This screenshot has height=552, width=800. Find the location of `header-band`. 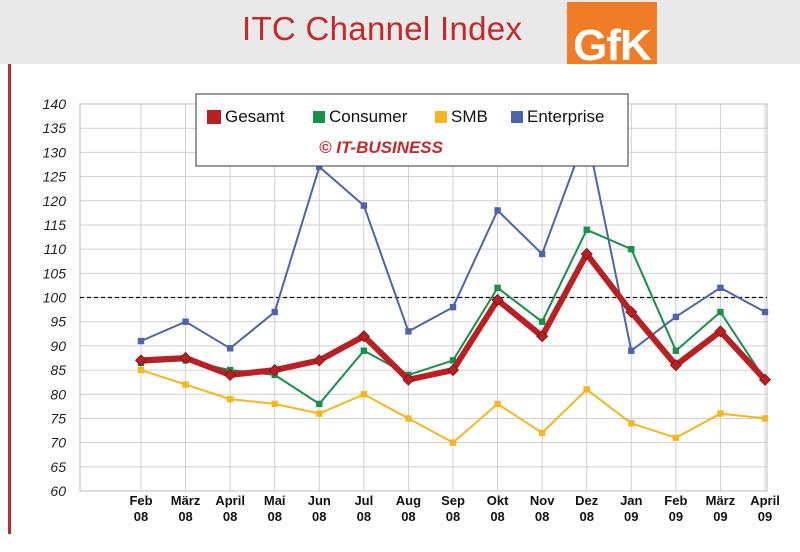

header-band is located at coordinates (400, 32).